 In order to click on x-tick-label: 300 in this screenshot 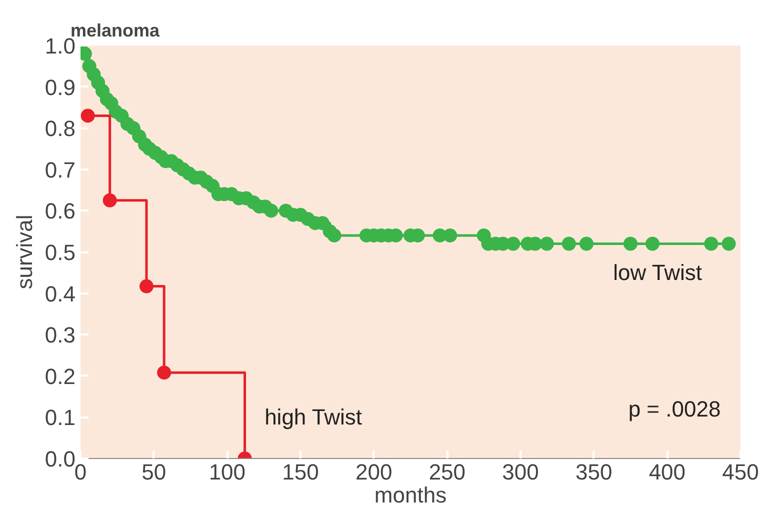, I will do `click(520, 472)`.